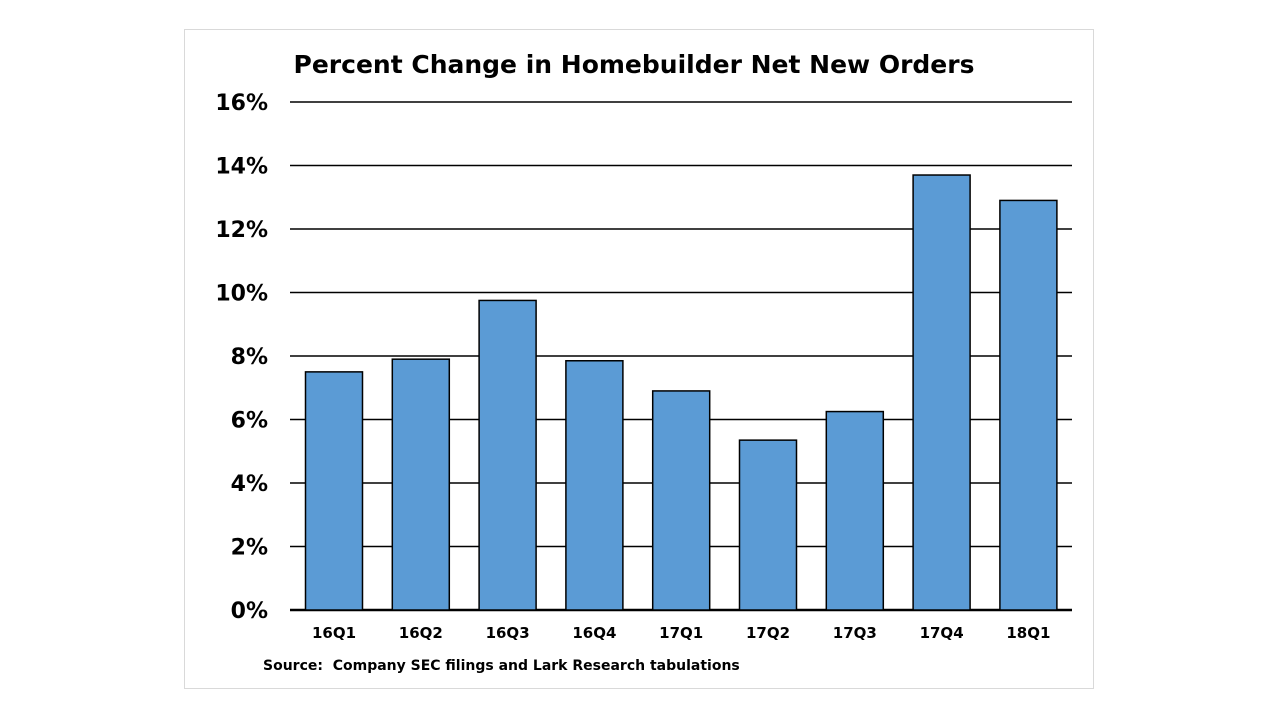 This screenshot has height=720, width=1280. What do you see at coordinates (681, 500) in the screenshot?
I see `bar-17Q1` at bounding box center [681, 500].